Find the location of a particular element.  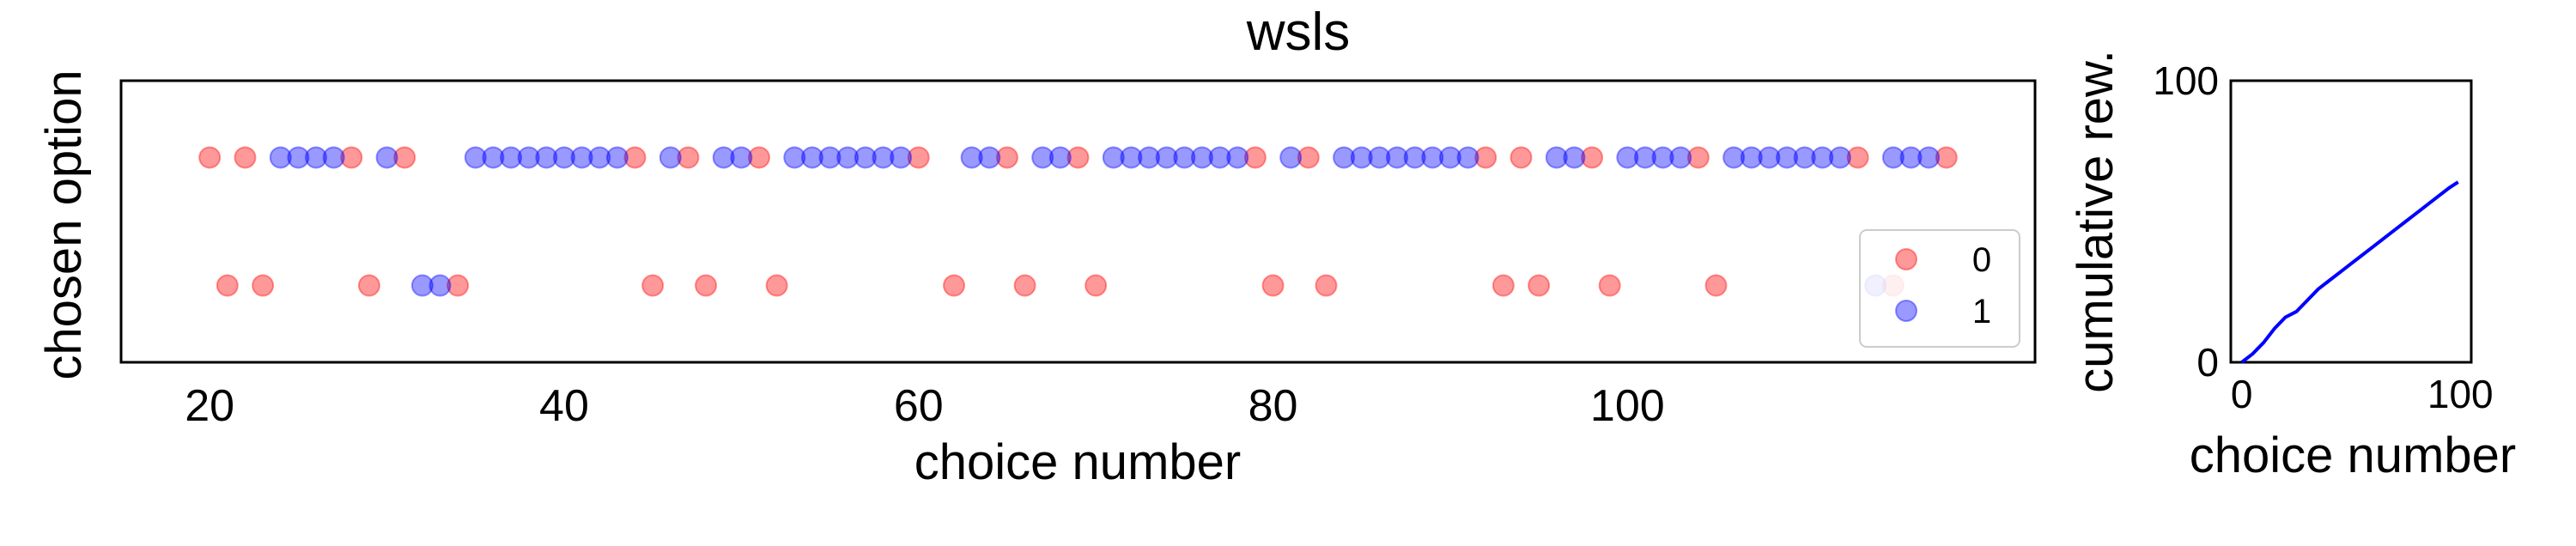

x-tick-label: 100 is located at coordinates (1627, 406).